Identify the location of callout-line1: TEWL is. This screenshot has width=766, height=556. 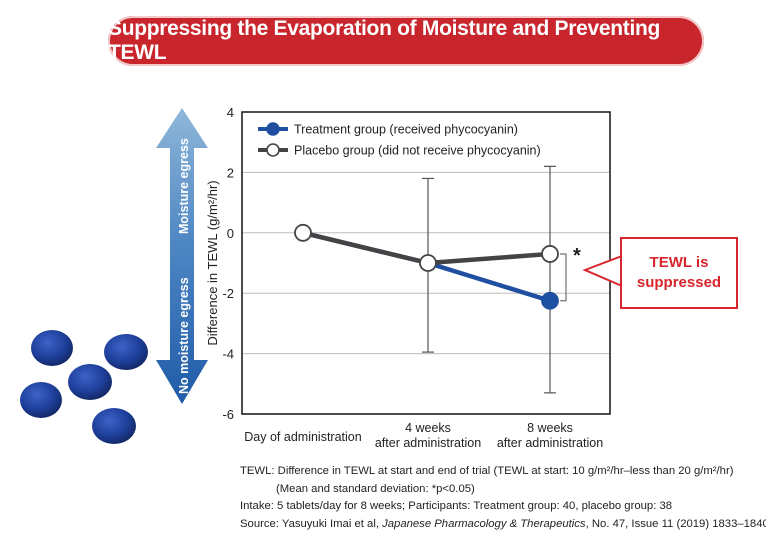
(679, 262).